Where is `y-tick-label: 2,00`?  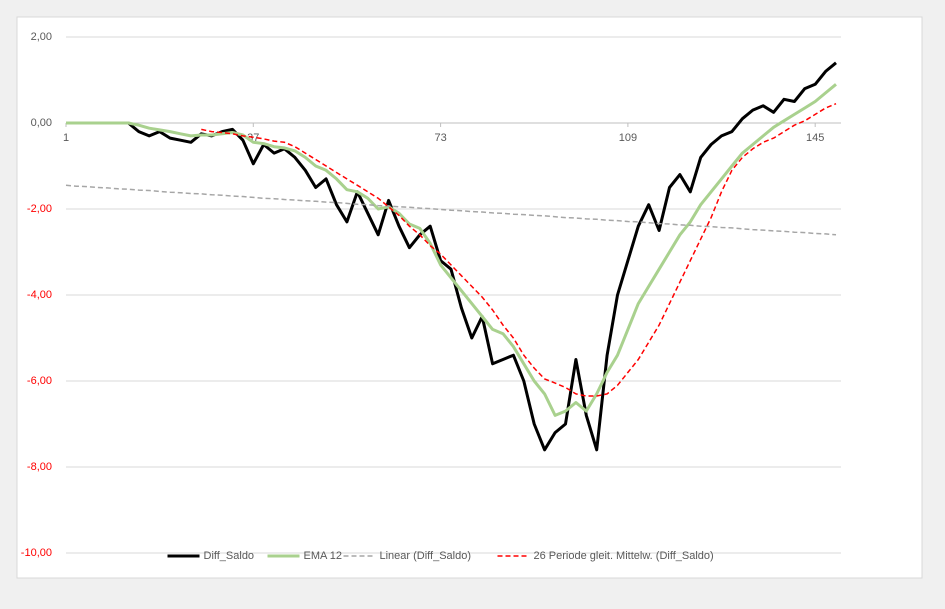
y-tick-label: 2,00 is located at coordinates (41, 37).